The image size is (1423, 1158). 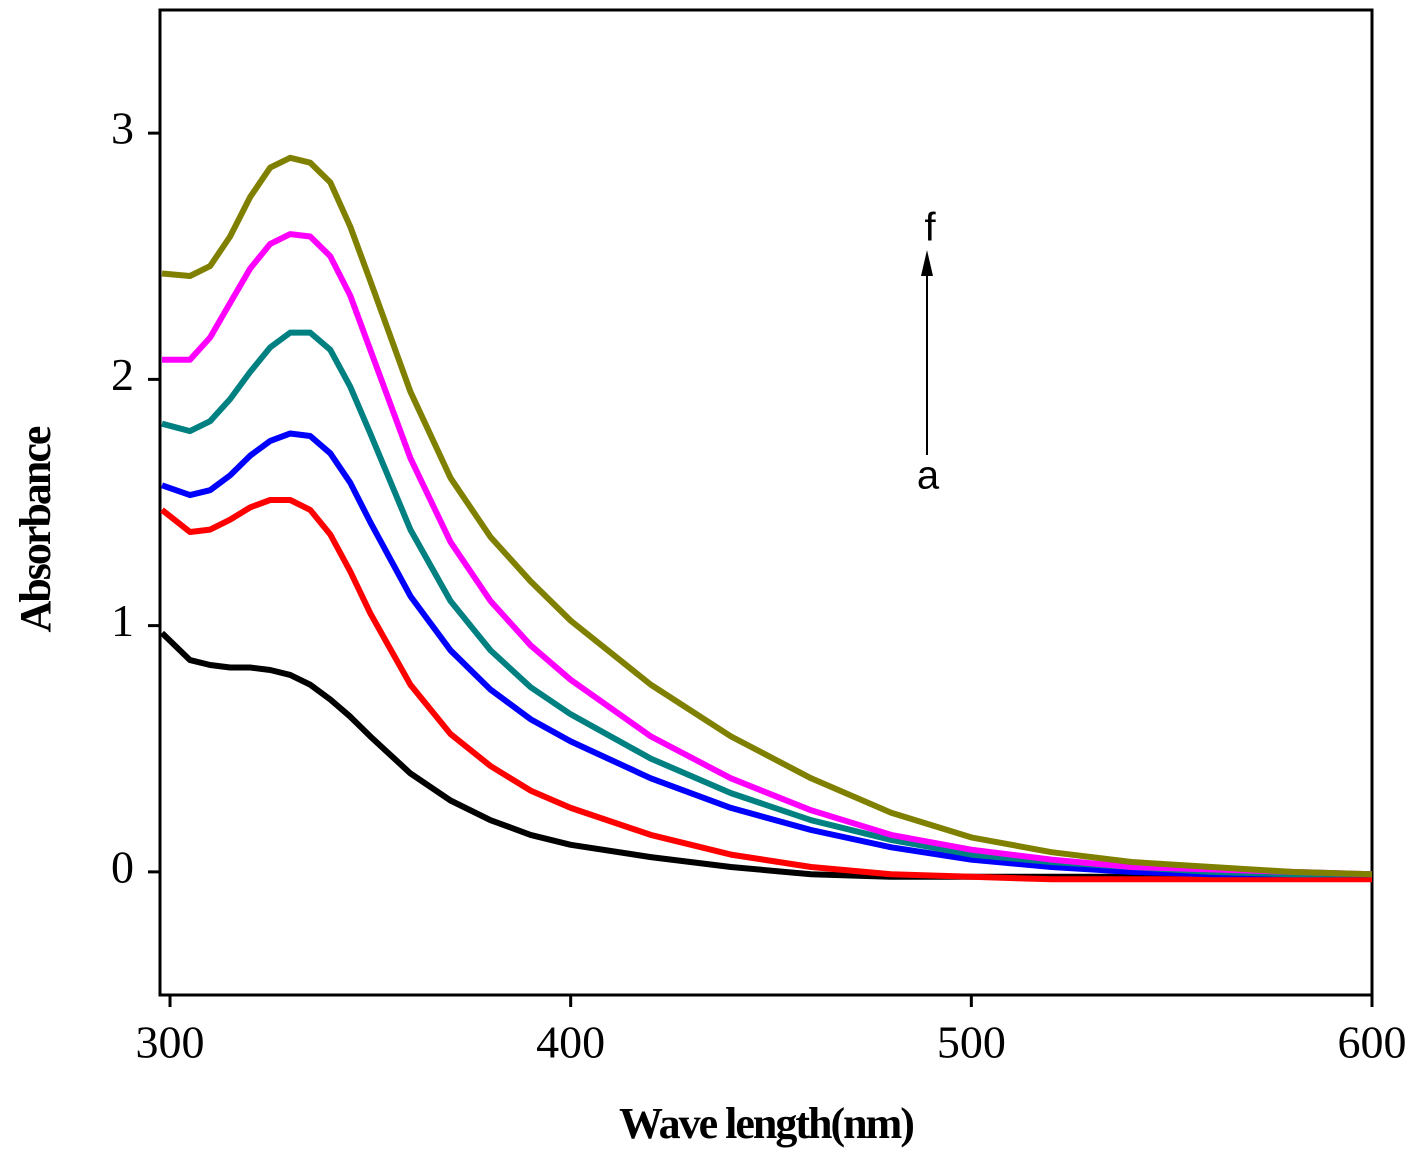 What do you see at coordinates (170, 1042) in the screenshot?
I see `x-tick-label: 300` at bounding box center [170, 1042].